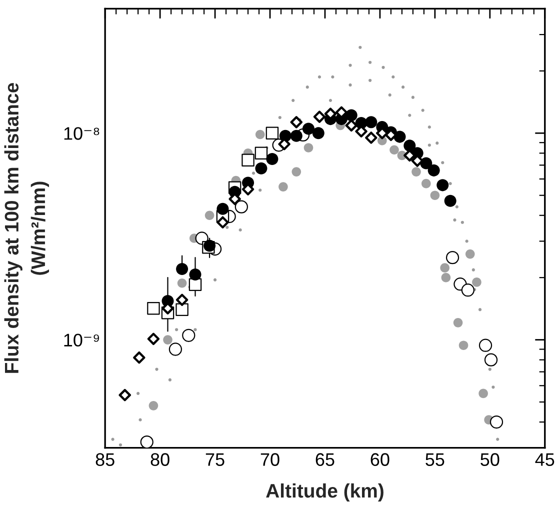  What do you see at coordinates (81, 340) in the screenshot?
I see `y-tick-label: 10⁻⁹` at bounding box center [81, 340].